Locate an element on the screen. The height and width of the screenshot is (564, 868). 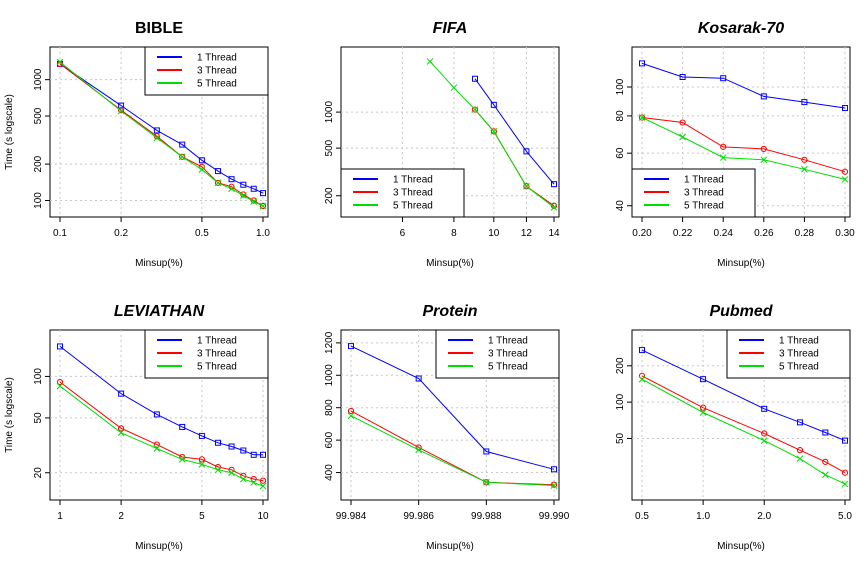
x-tick-label: 99.984 is located at coordinates (351, 516).